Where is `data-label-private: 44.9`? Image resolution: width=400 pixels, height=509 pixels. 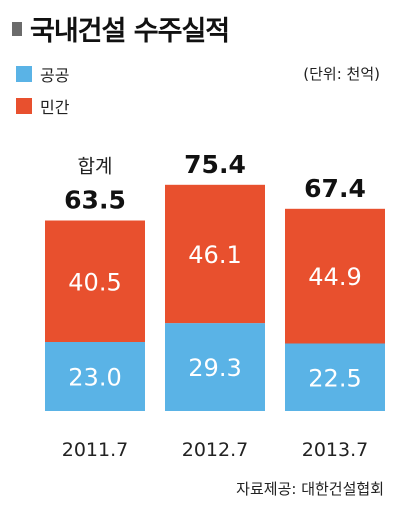 data-label-private: 44.9 is located at coordinates (334, 277).